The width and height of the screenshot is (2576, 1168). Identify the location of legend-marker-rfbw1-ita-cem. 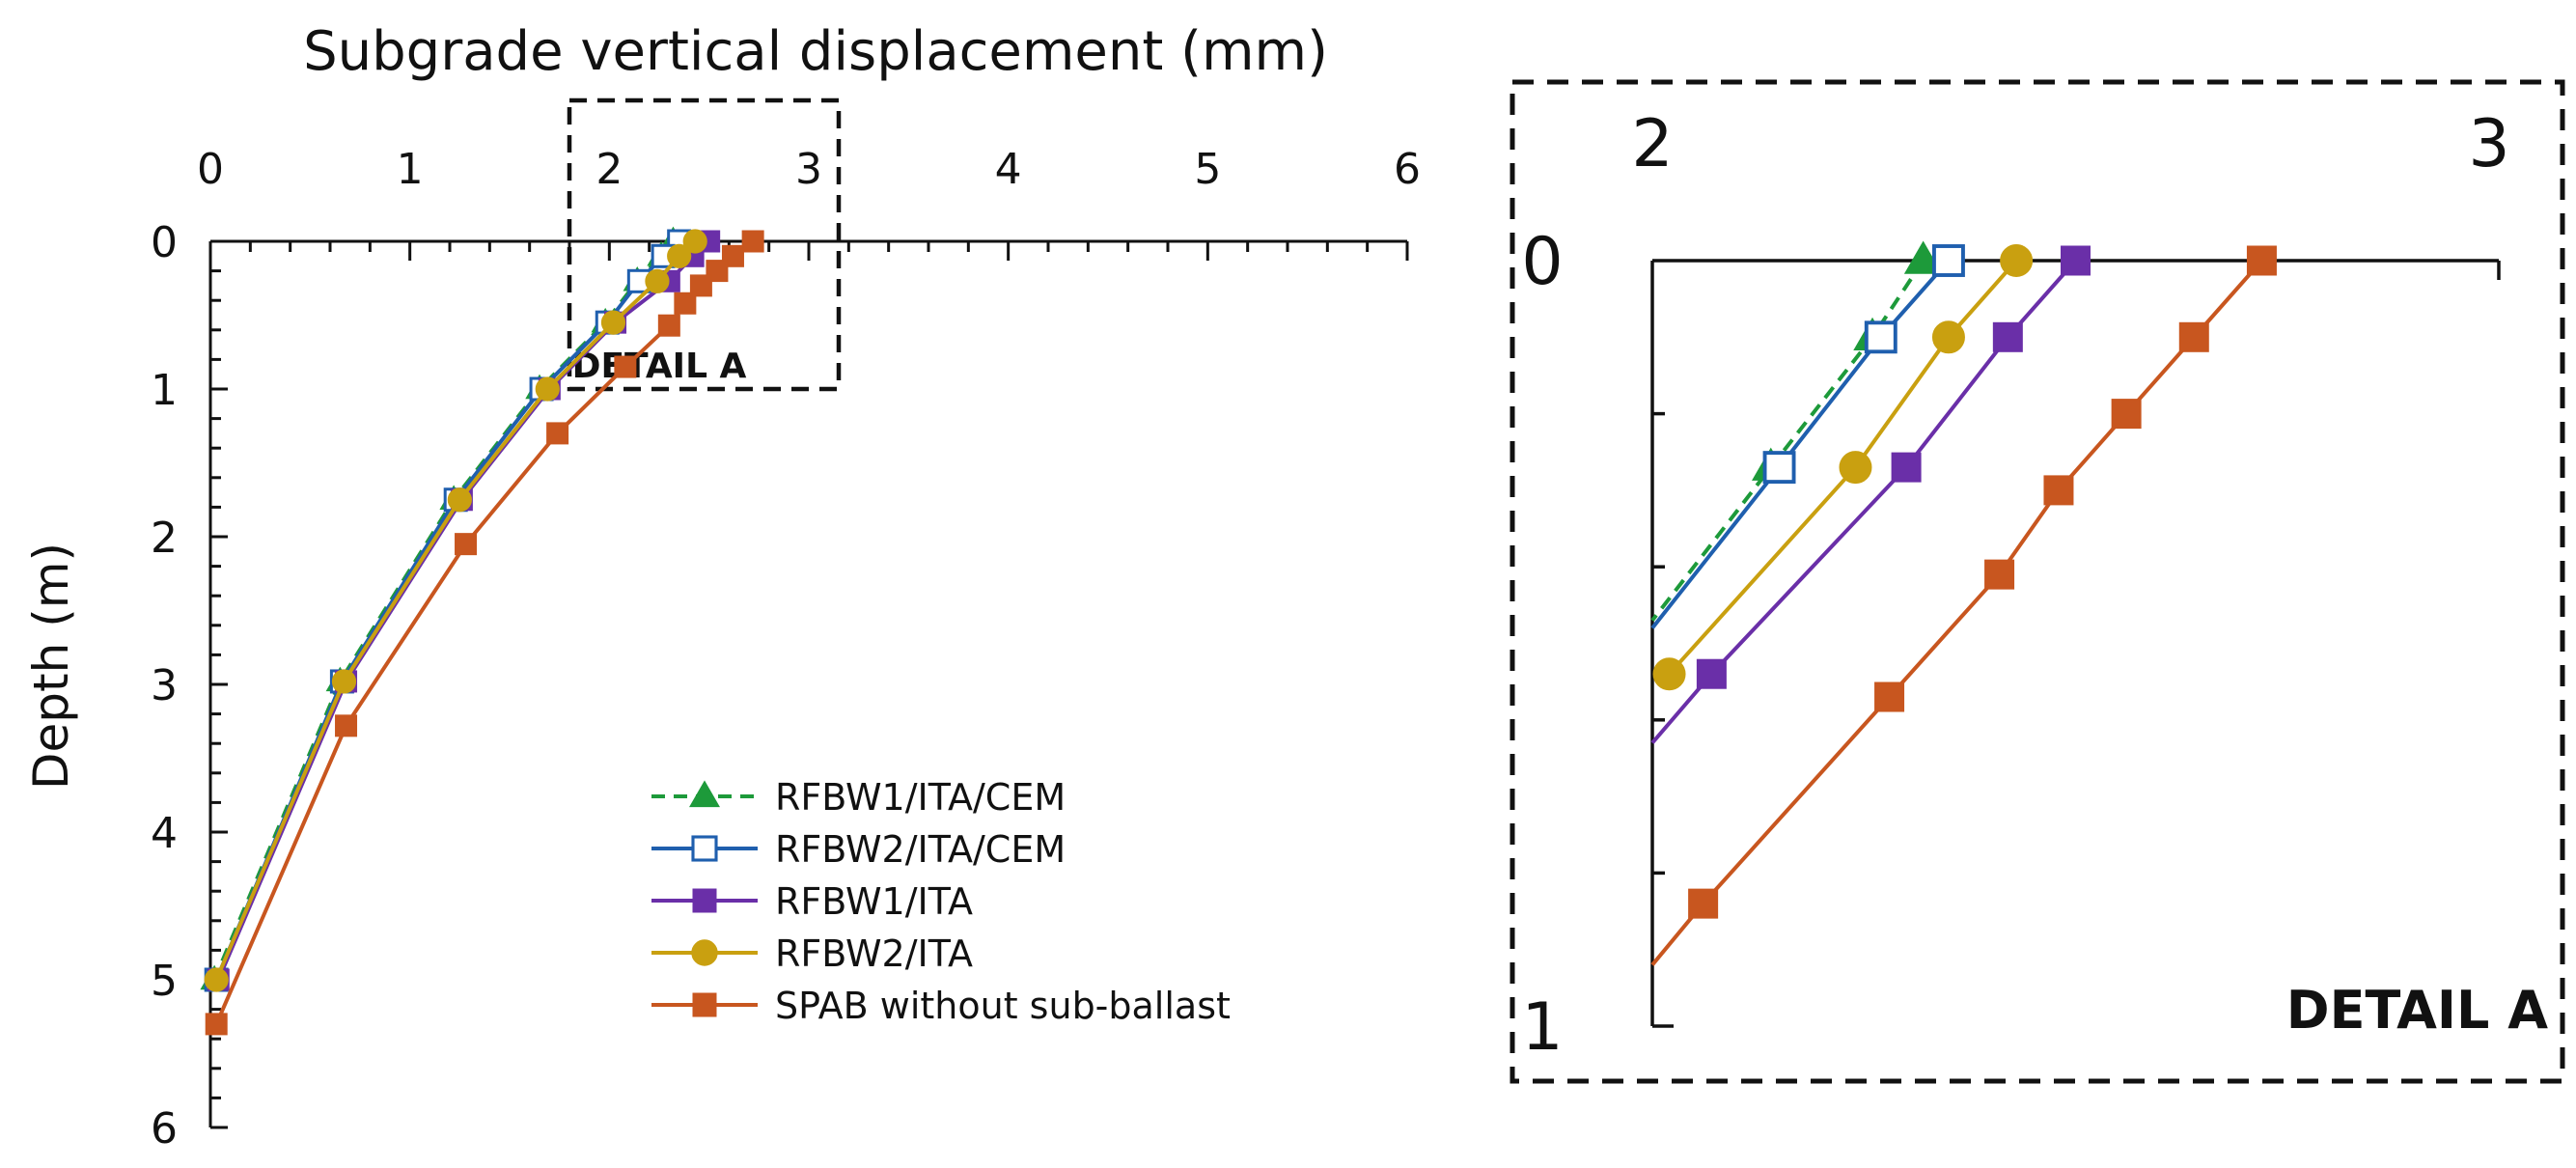
(704, 794).